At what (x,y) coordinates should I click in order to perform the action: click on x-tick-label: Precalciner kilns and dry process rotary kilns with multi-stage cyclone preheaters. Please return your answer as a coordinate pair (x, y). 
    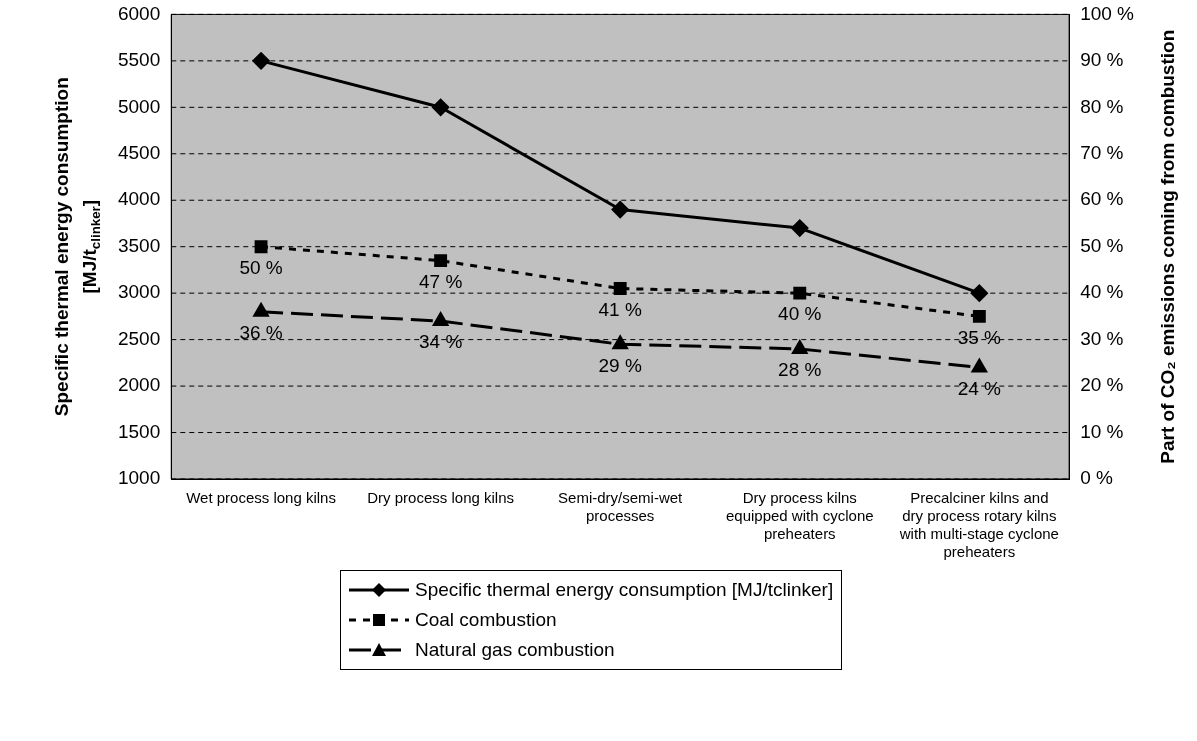
    Looking at the image, I should click on (978, 525).